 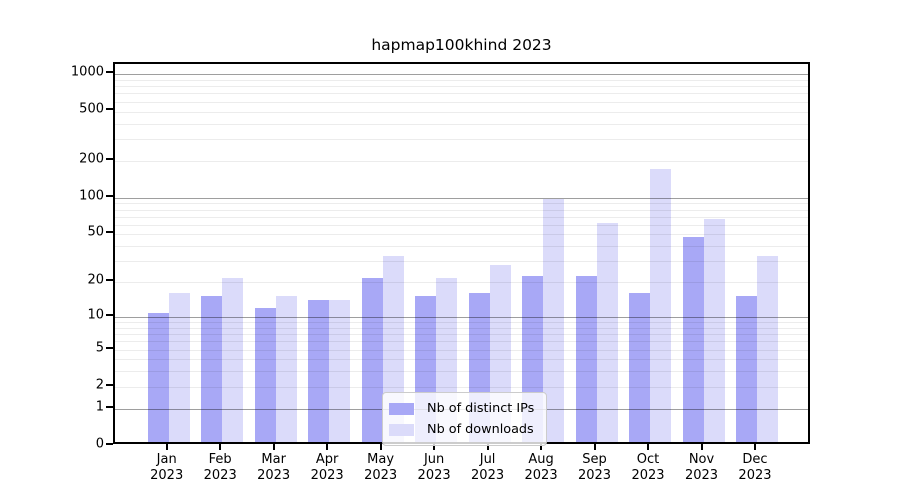 What do you see at coordinates (488, 467) in the screenshot?
I see `x-tick-label-jul: Jul 2023` at bounding box center [488, 467].